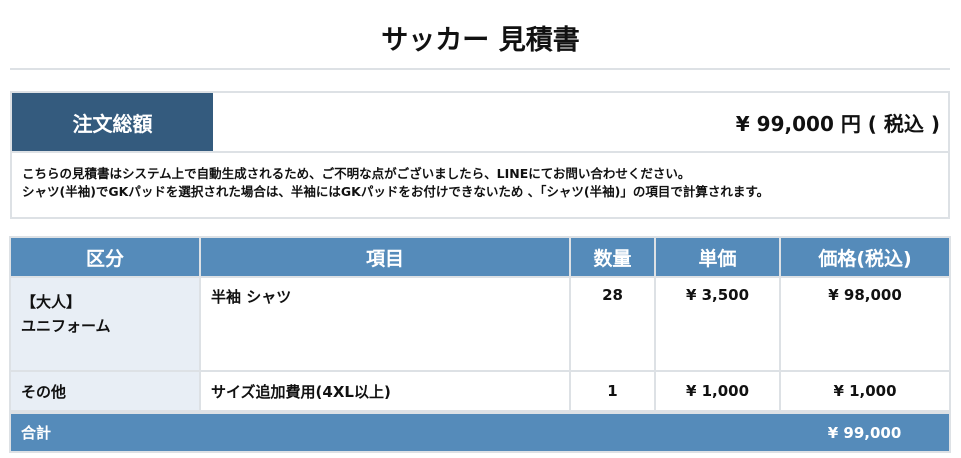 Image resolution: width=961 pixels, height=458 pixels. I want to click on price-cell: ¥ 98,000, so click(865, 324).